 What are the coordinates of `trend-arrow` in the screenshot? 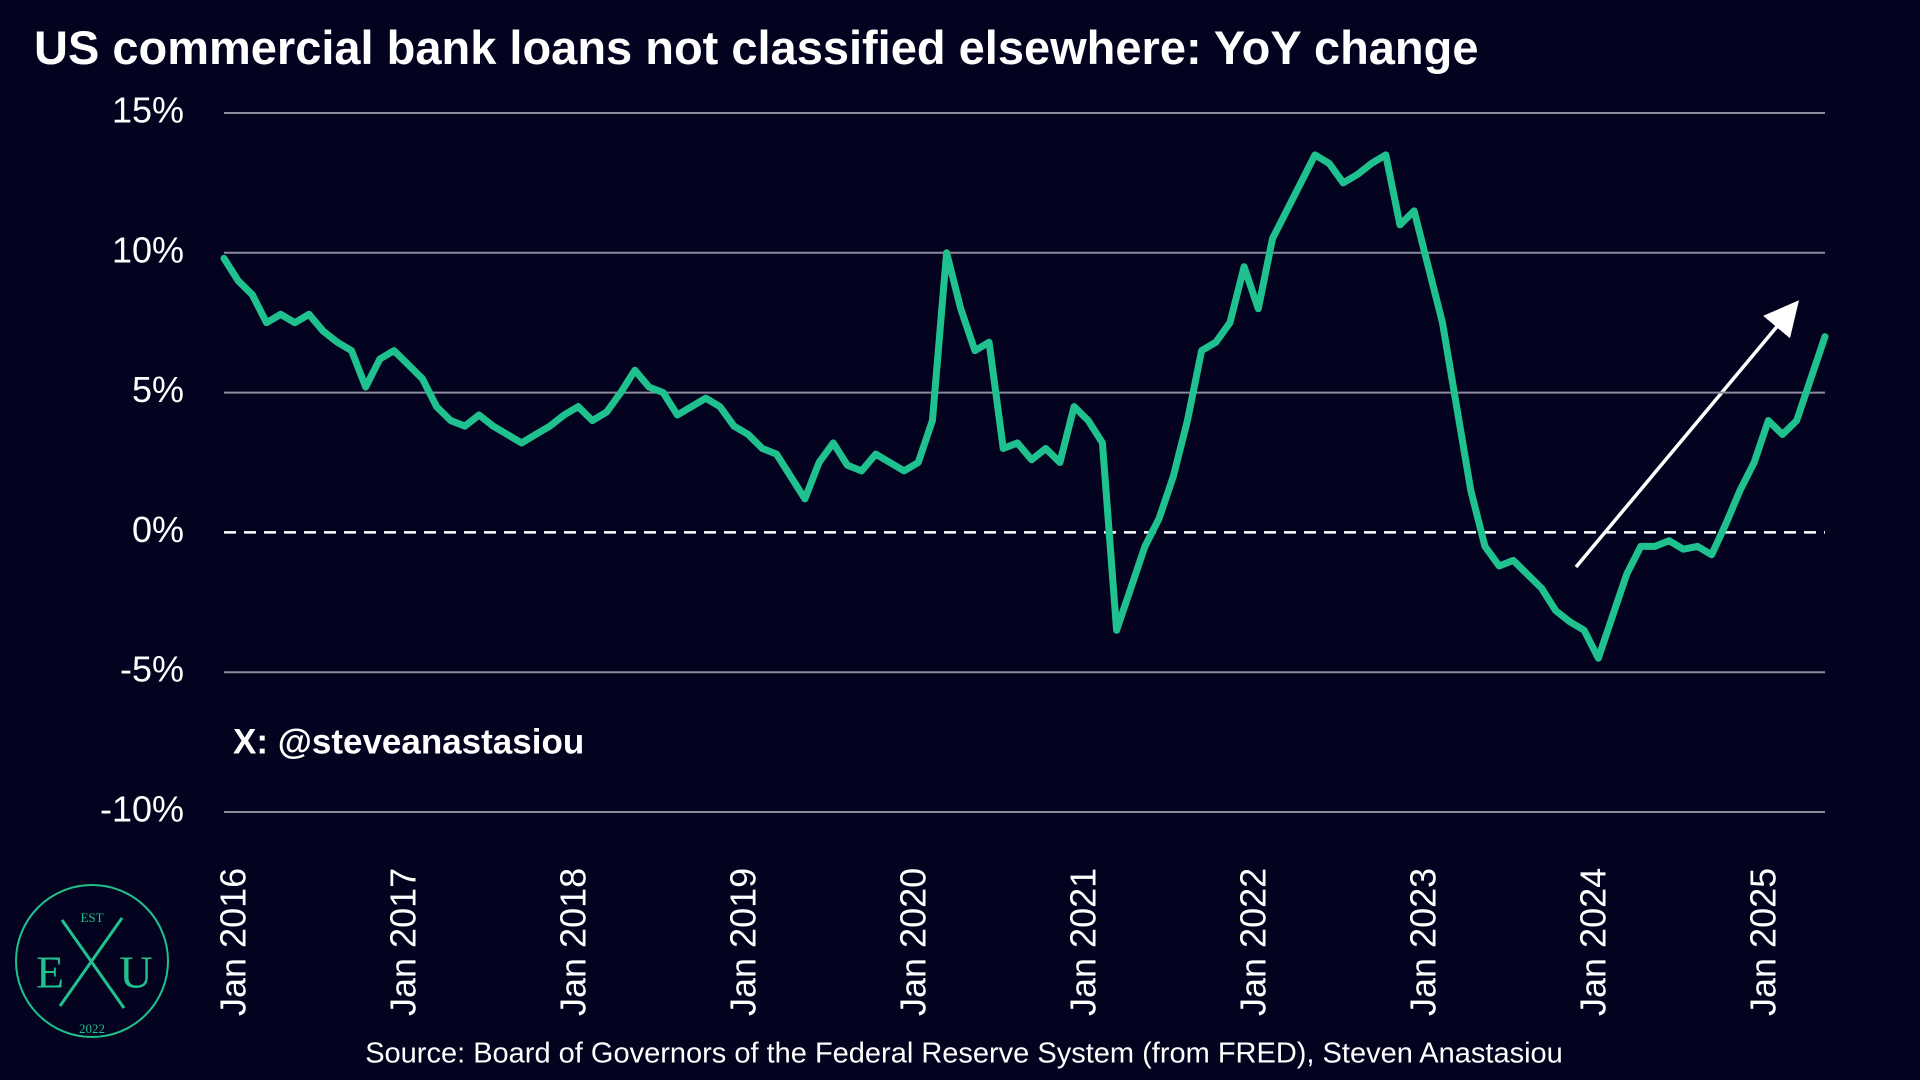 It's located at (1686, 434).